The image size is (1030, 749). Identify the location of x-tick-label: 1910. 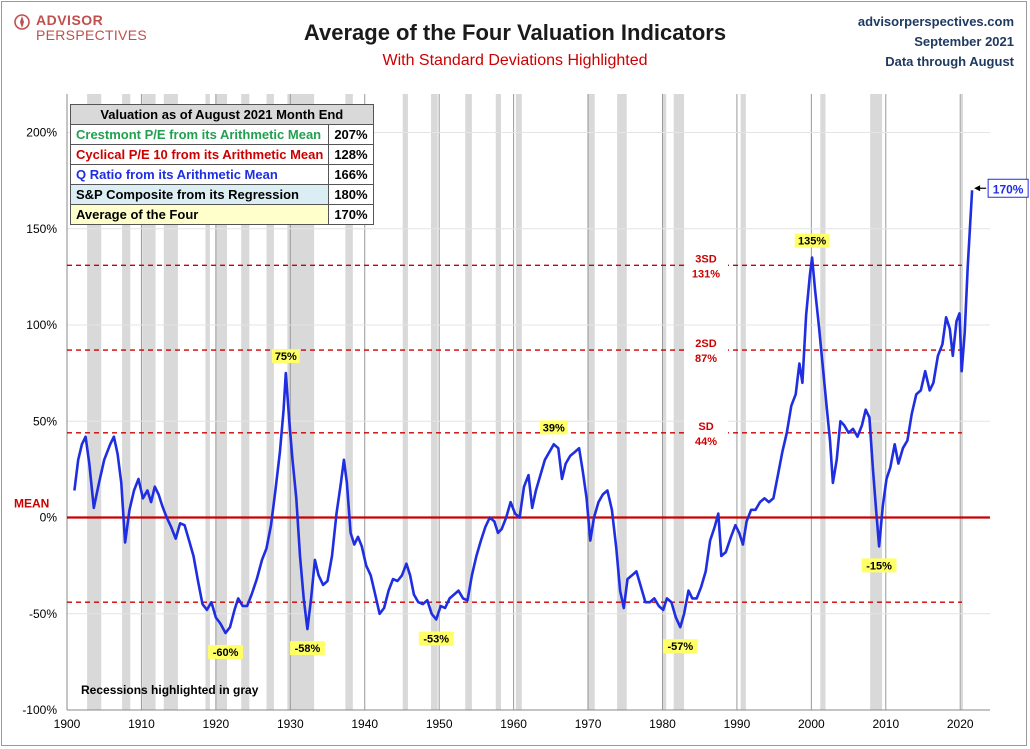
(141, 724).